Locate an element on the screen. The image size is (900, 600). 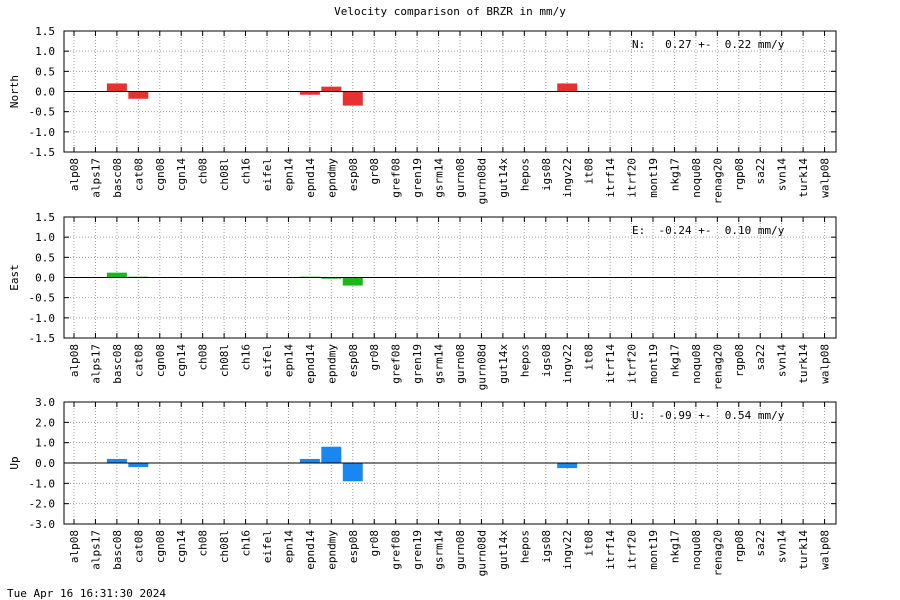
up-xtick-label-ingv22: ingv22 is located at coordinates (567, 550).